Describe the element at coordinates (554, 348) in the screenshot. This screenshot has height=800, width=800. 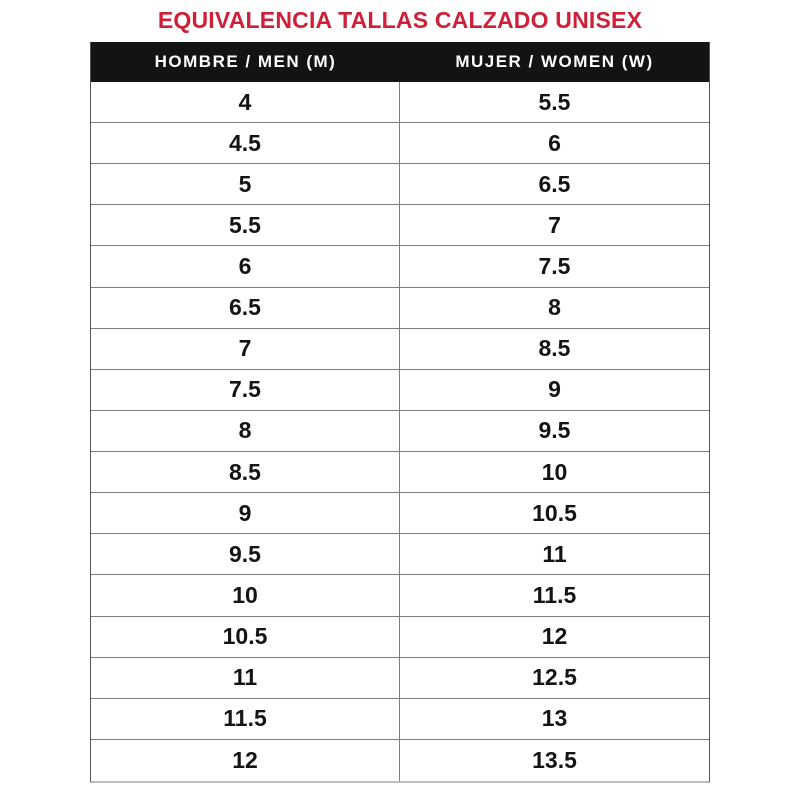
I see `women-size-cell: 8.5` at that location.